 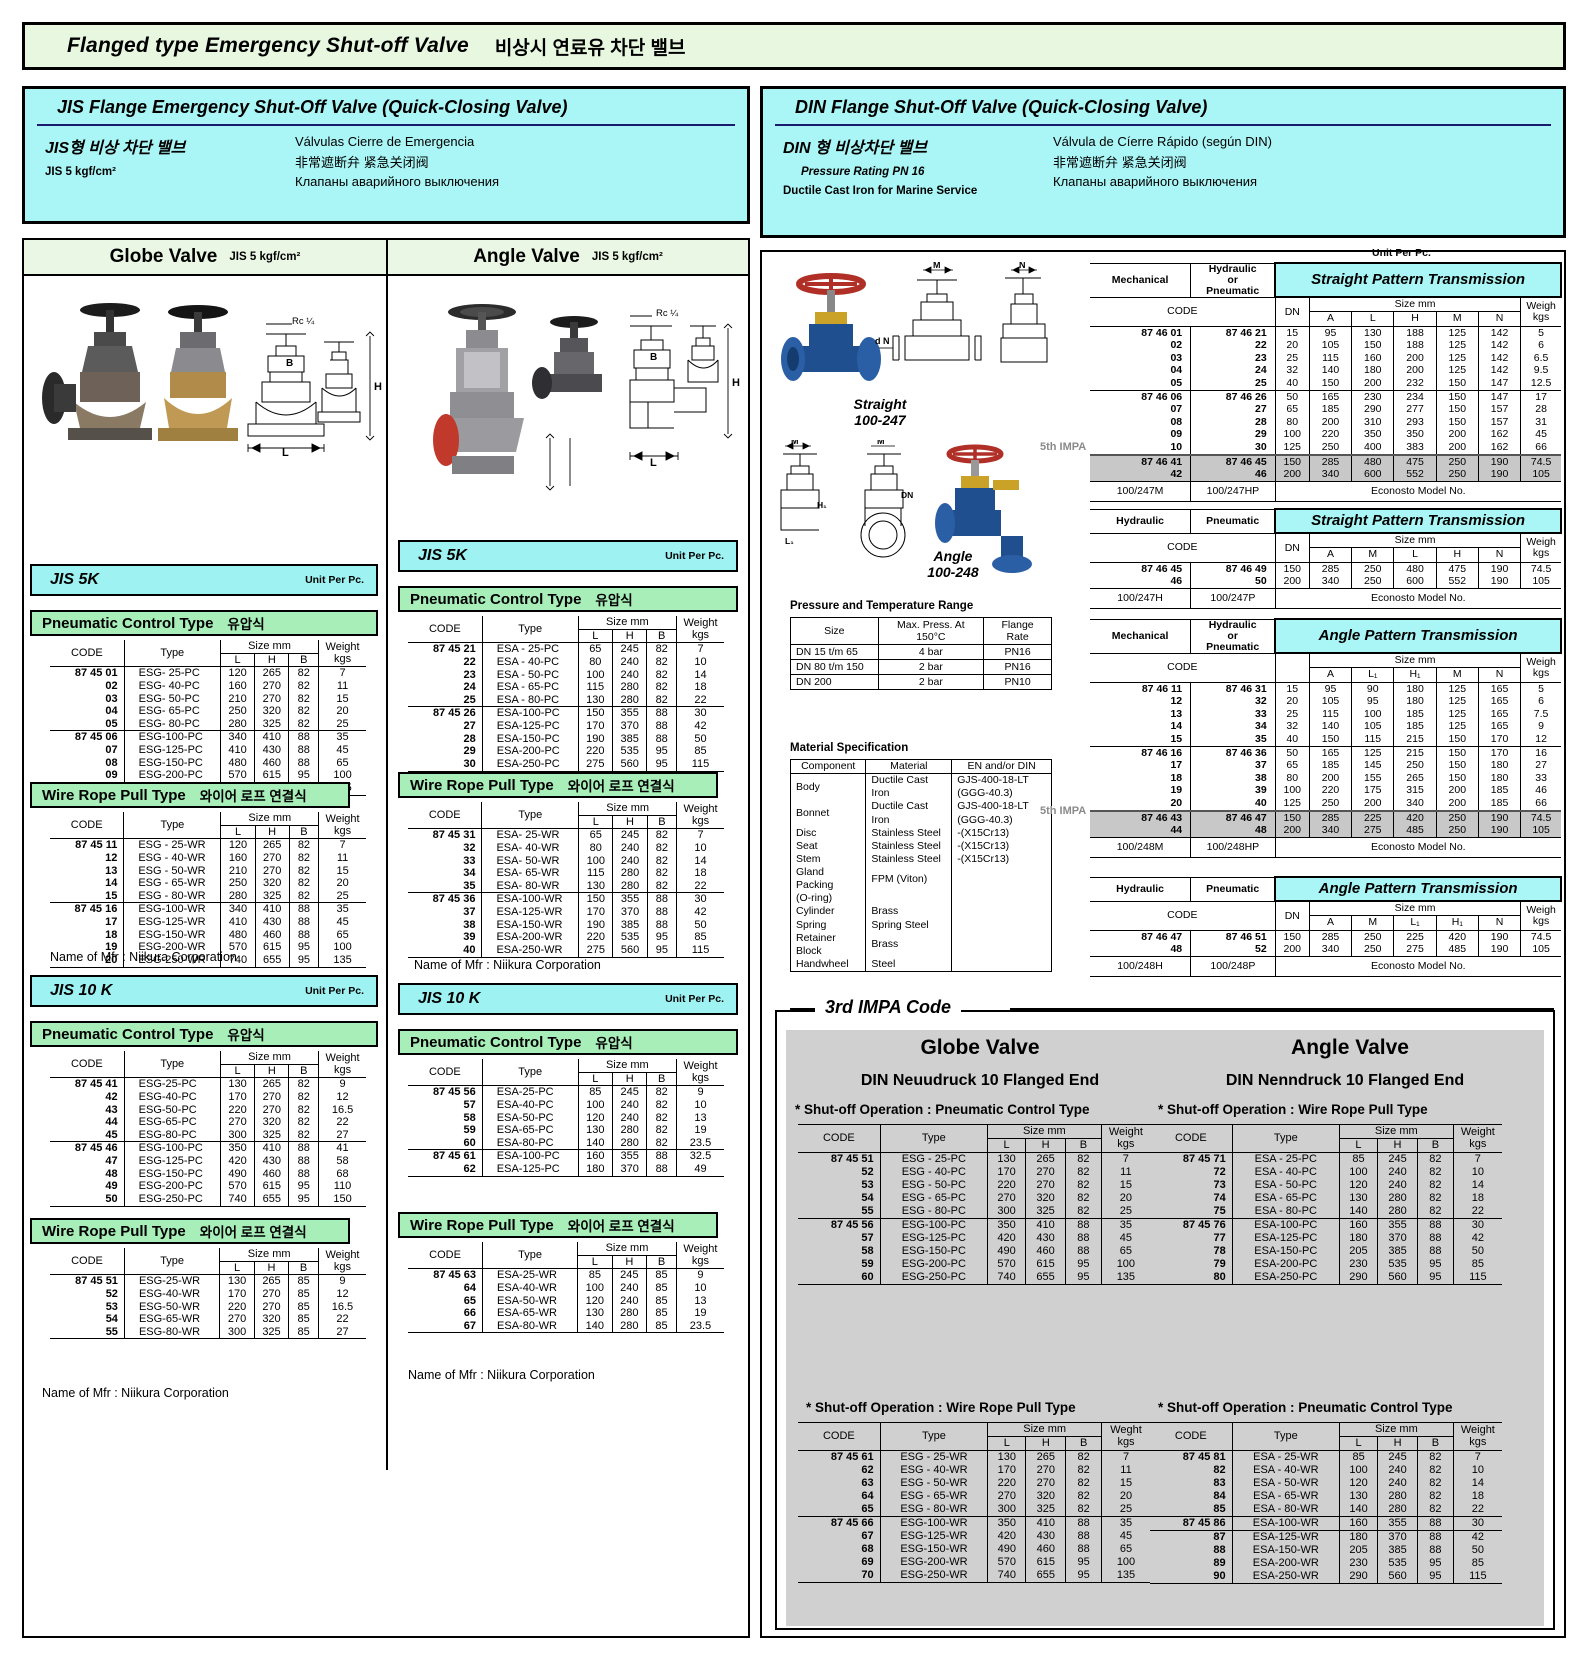 What do you see at coordinates (530, 1170) in the screenshot?
I see `cell-type: ESA-125-PC` at bounding box center [530, 1170].